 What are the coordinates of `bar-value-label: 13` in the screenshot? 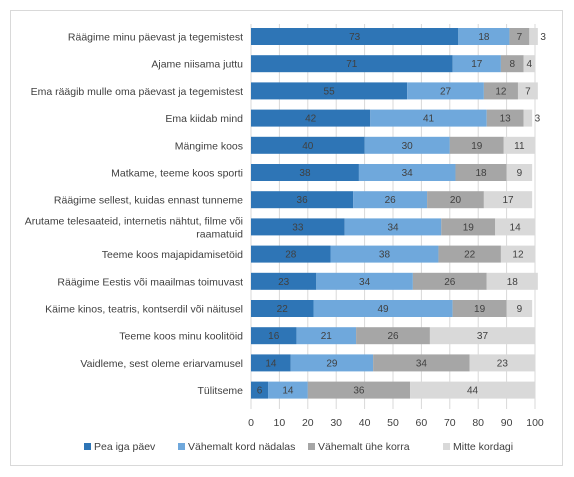 It's located at (506, 119).